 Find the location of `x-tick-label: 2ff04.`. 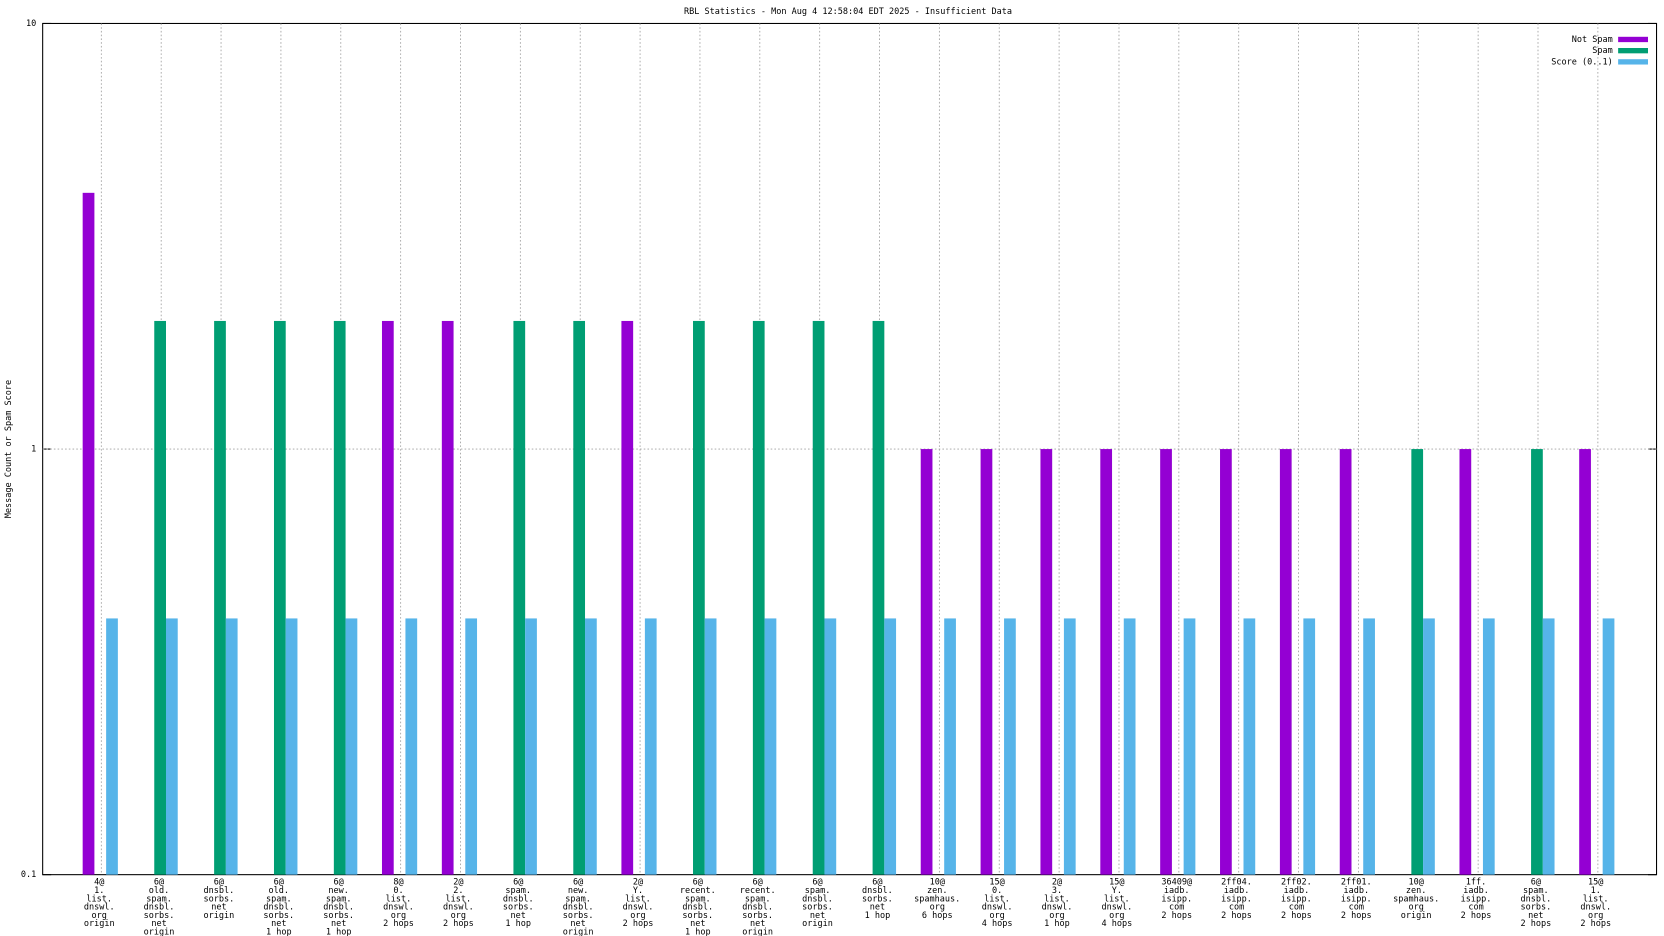

x-tick-label: 2ff04. is located at coordinates (1236, 883).